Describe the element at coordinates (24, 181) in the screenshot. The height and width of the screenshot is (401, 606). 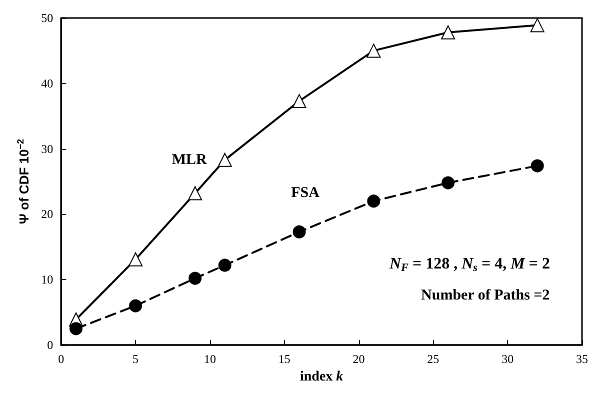
I see `y-axis-title: Ψ of CDF 10−2` at that location.